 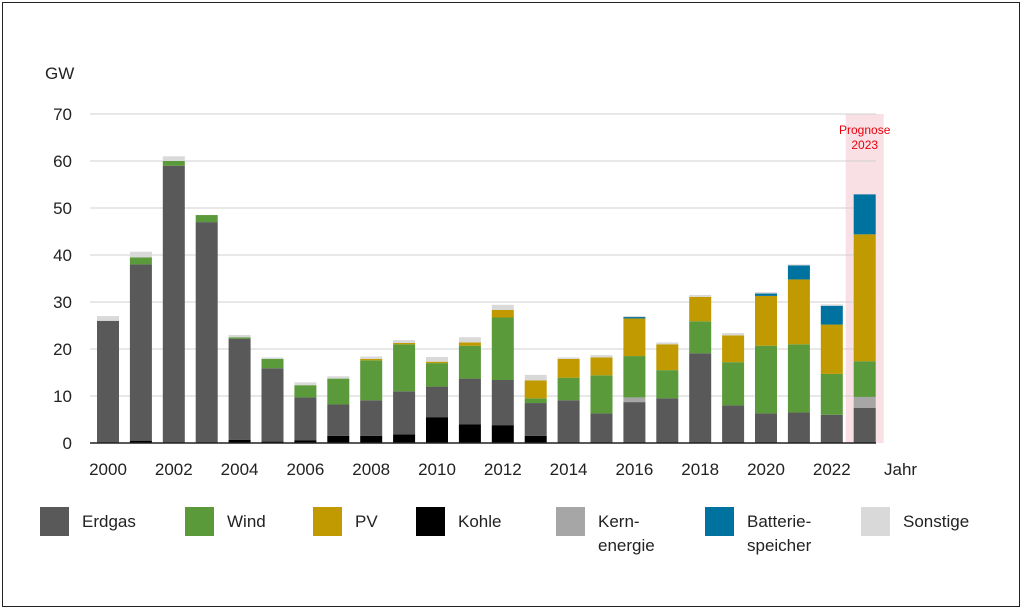 I want to click on bar-segment-erdgas-2010, so click(x=437, y=402).